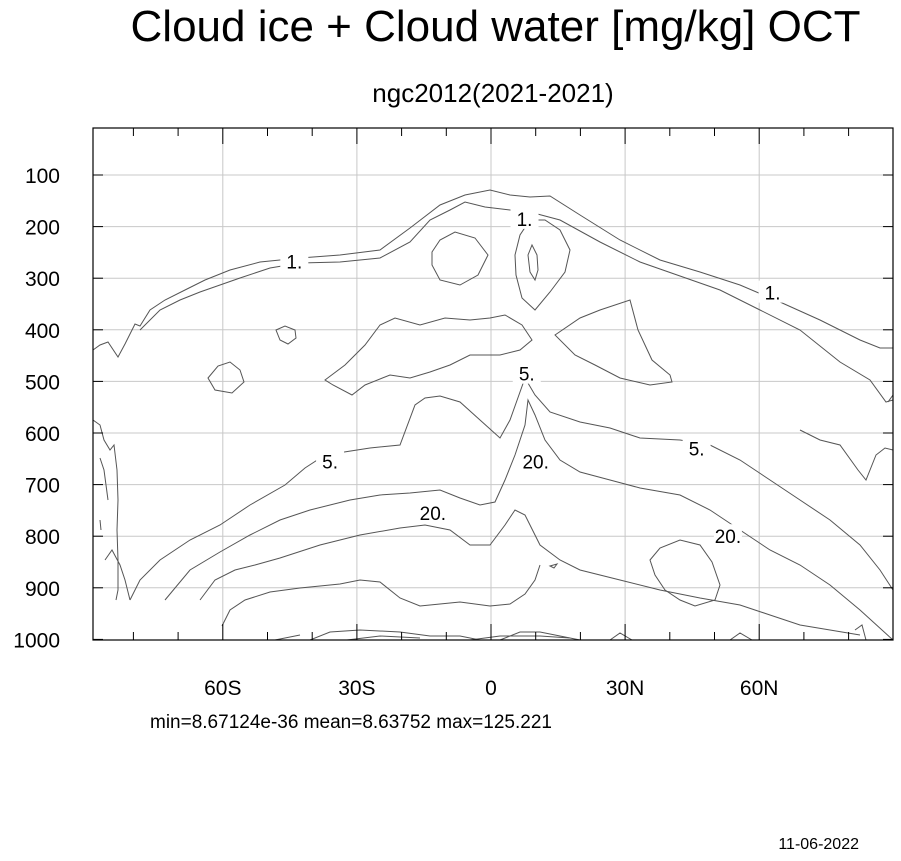  I want to click on y-tick-label: 600, so click(42, 434).